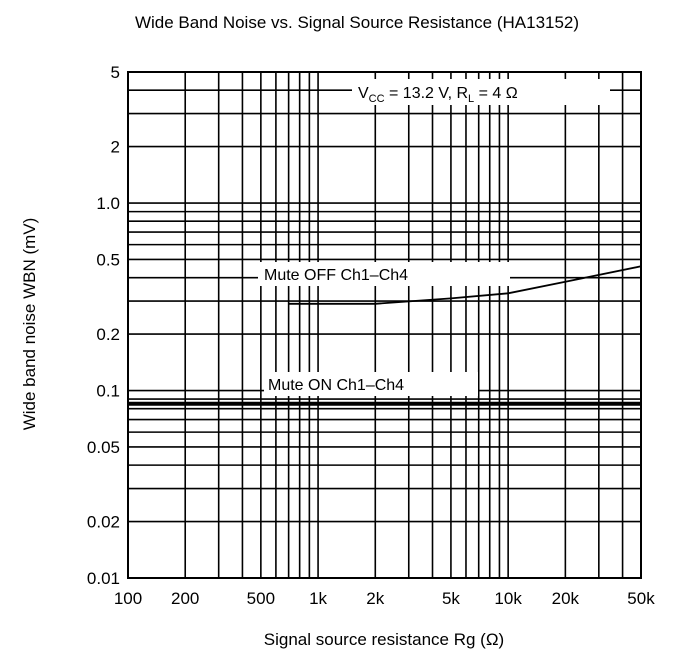 Image resolution: width=674 pixels, height=657 pixels. I want to click on vcc-value: = 13.2 V, R, so click(426, 93).